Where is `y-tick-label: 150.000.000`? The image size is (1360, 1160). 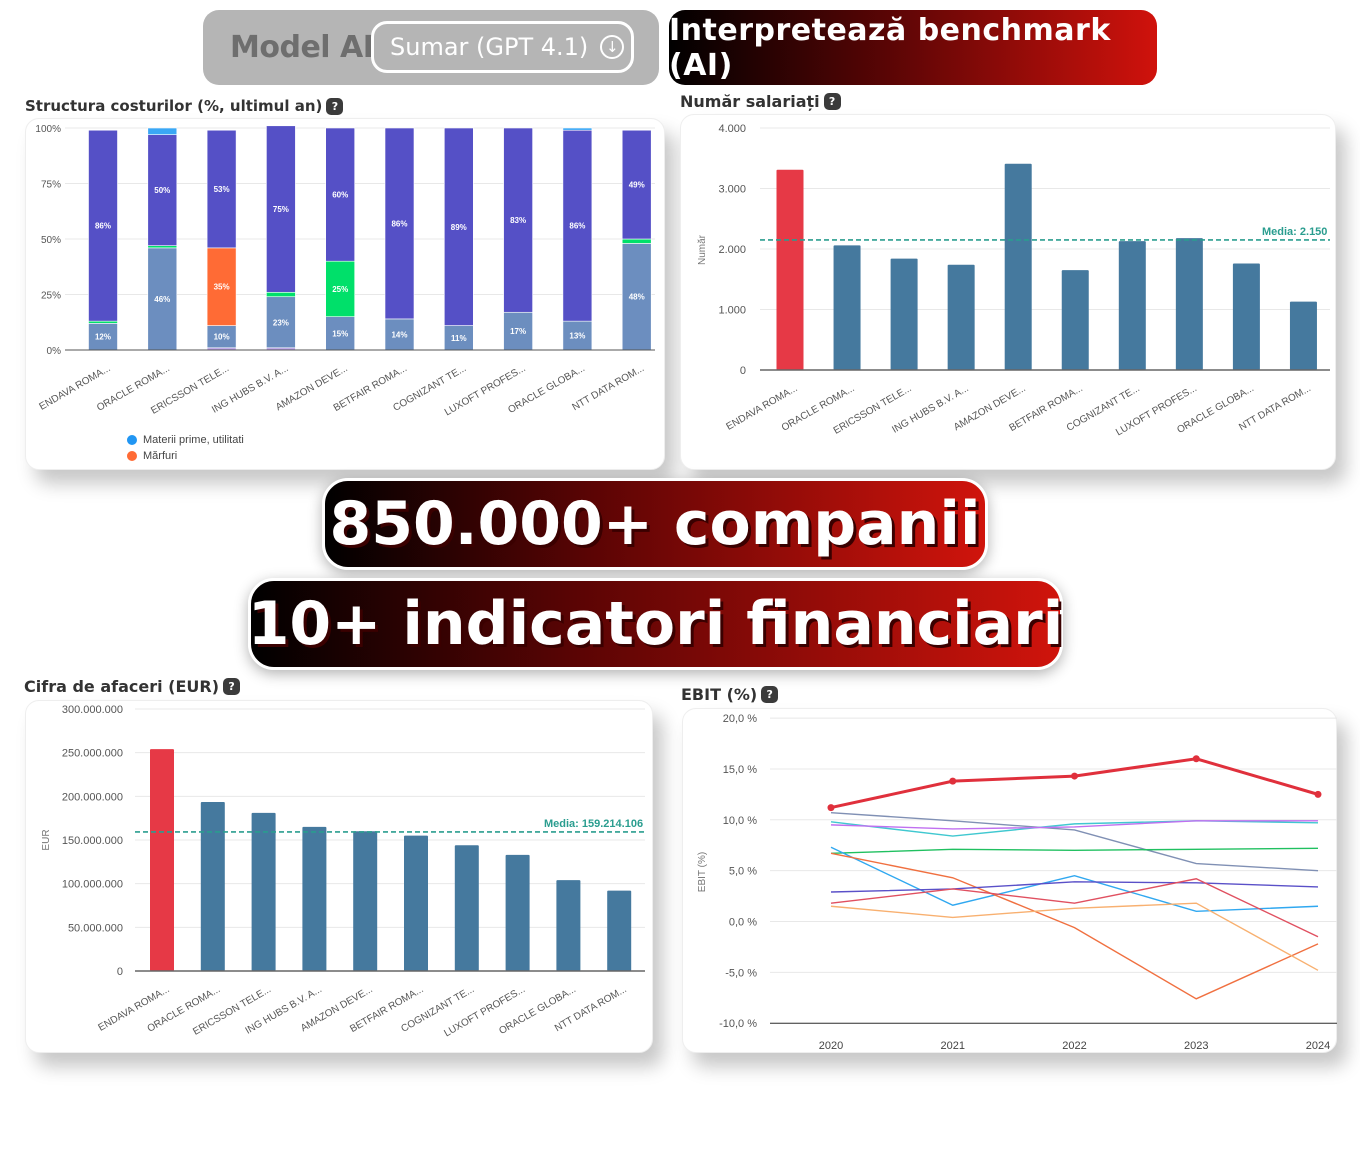 y-tick-label: 150.000.000 is located at coordinates (92, 841).